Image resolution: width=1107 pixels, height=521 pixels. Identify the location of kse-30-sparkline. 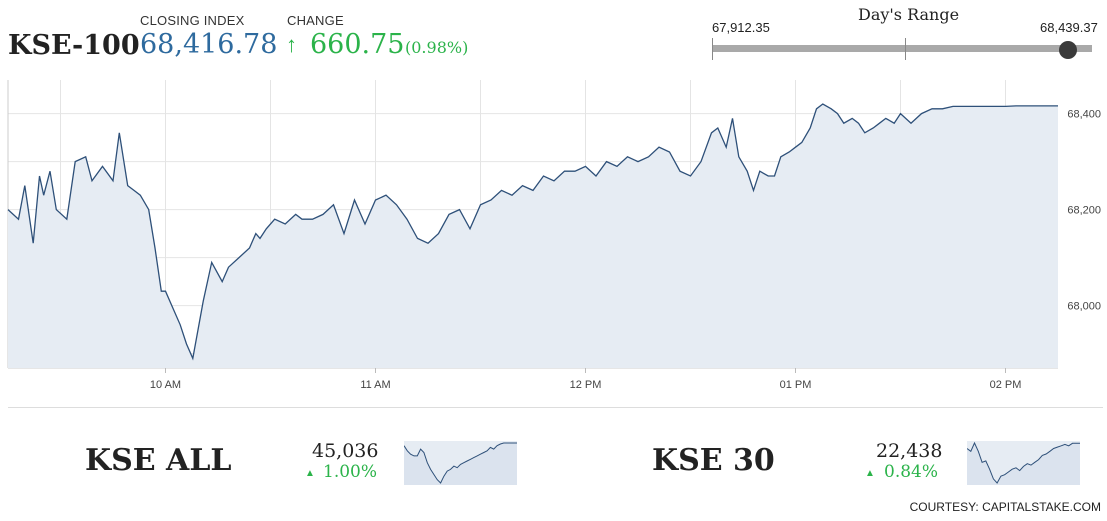
(1023, 463).